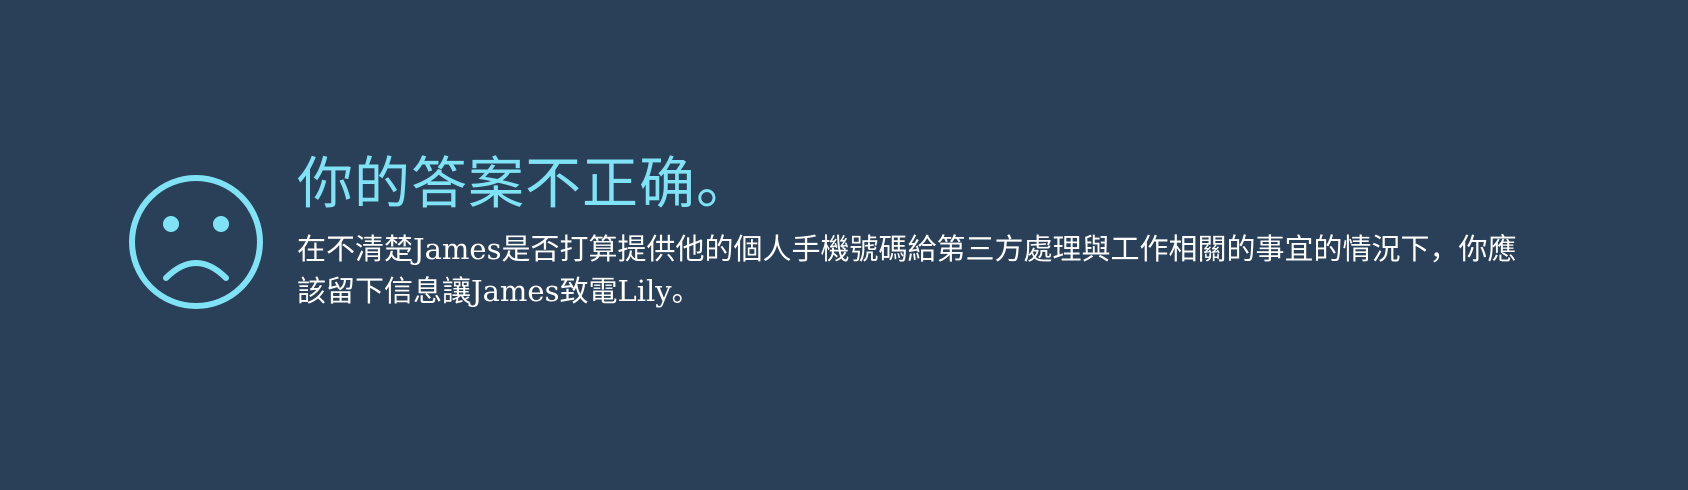 The height and width of the screenshot is (490, 1688). What do you see at coordinates (196, 242) in the screenshot?
I see `sad-face-icon` at bounding box center [196, 242].